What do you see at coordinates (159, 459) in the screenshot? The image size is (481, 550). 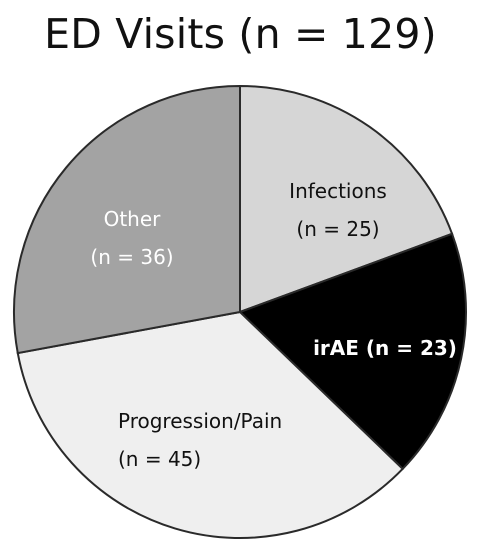 I see `slice-count-progression-pain: (n = 45)` at bounding box center [159, 459].